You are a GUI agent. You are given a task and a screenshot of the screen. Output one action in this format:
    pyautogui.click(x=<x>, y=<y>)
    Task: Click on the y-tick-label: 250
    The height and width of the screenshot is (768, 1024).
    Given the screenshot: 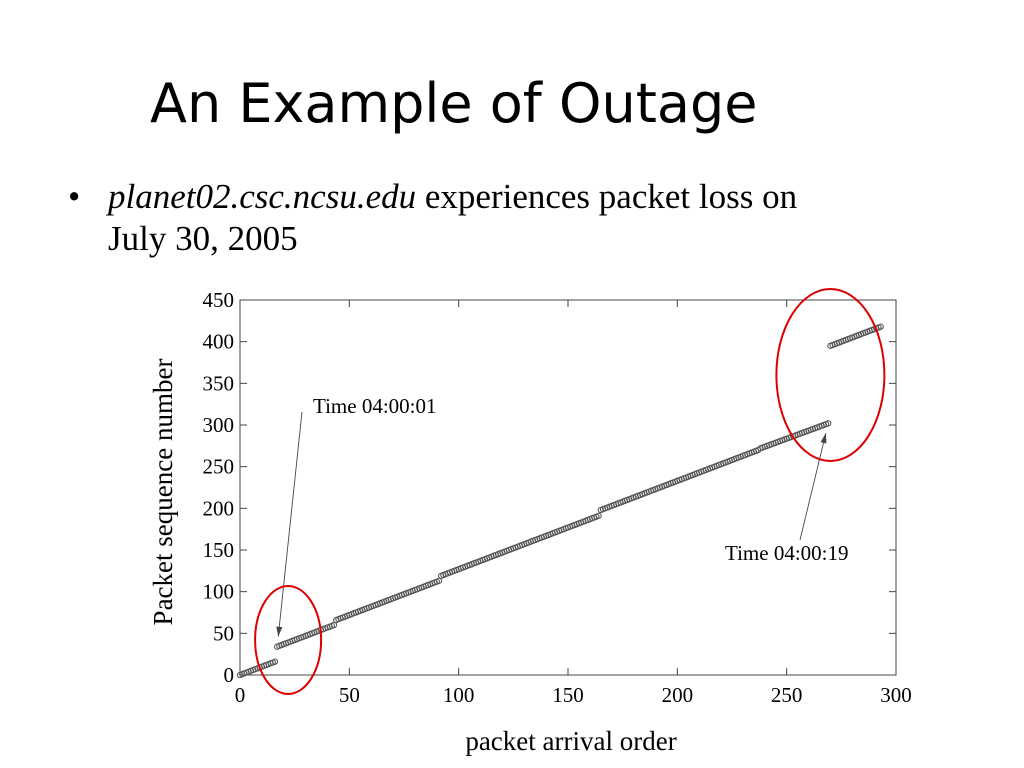 What is the action you would take?
    pyautogui.click(x=219, y=467)
    